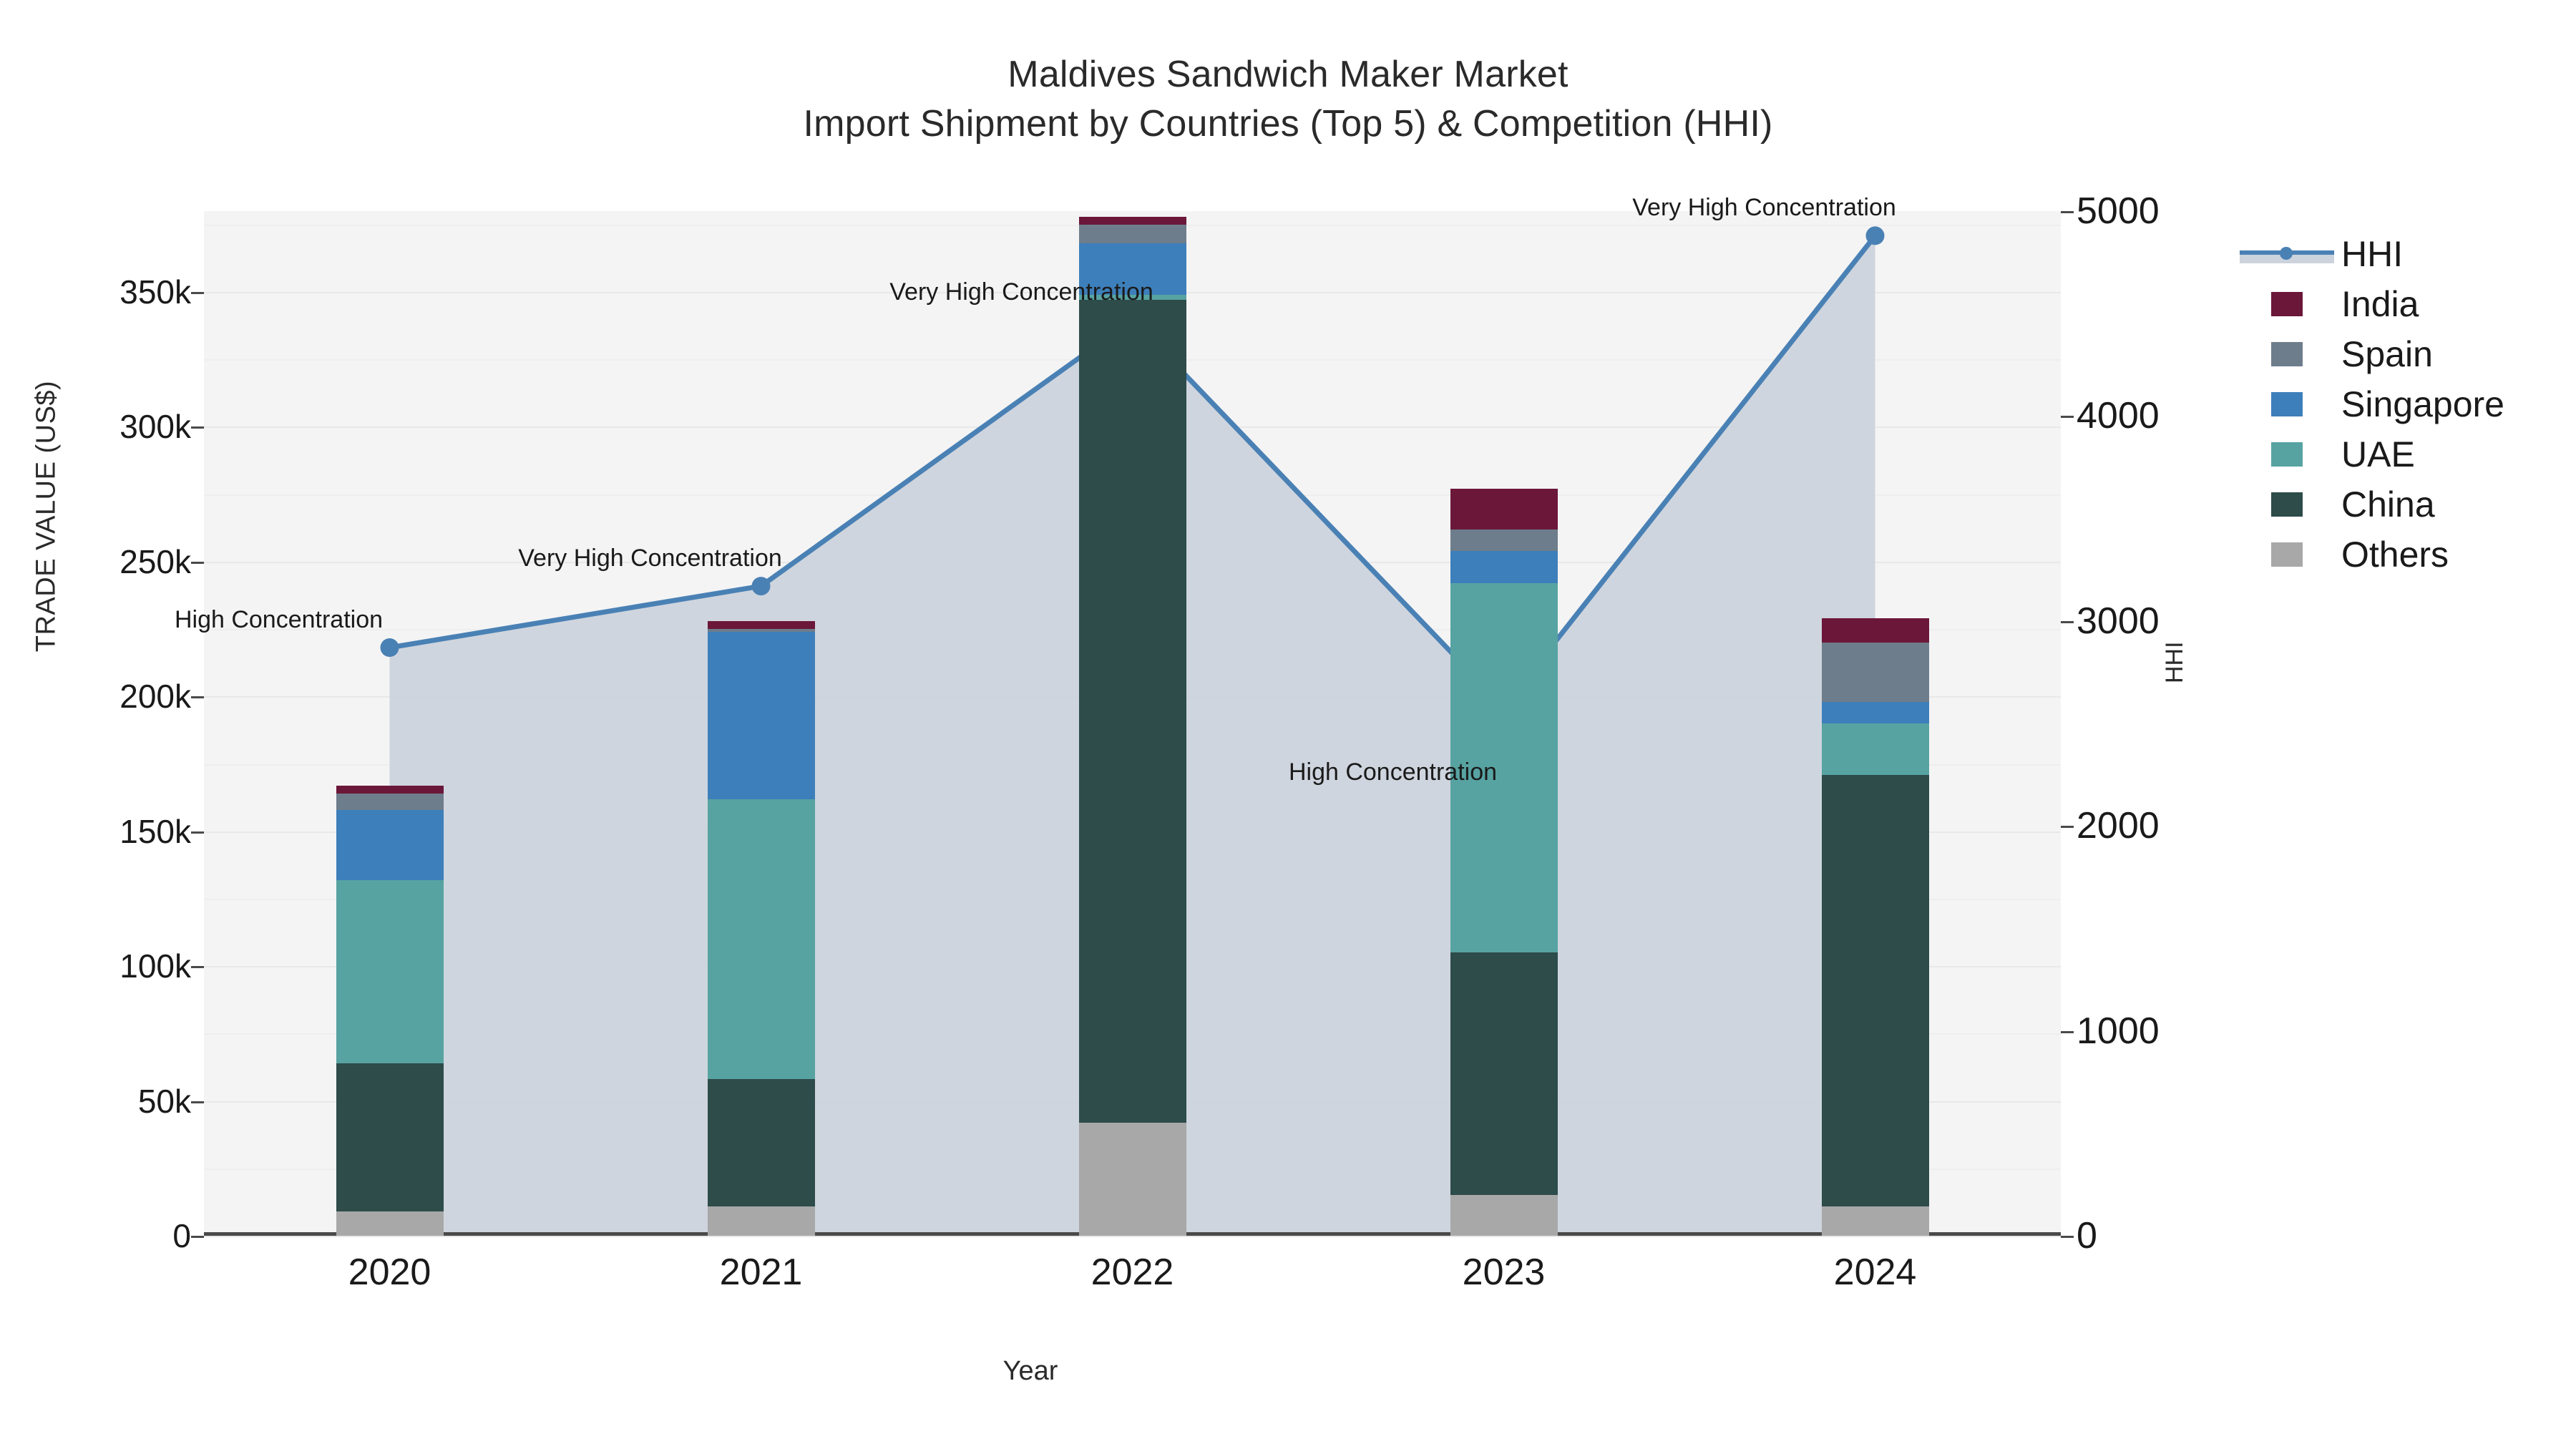 The image size is (2576, 1449). Describe the element at coordinates (2118, 826) in the screenshot. I see `y-tick-right: 2000` at that location.